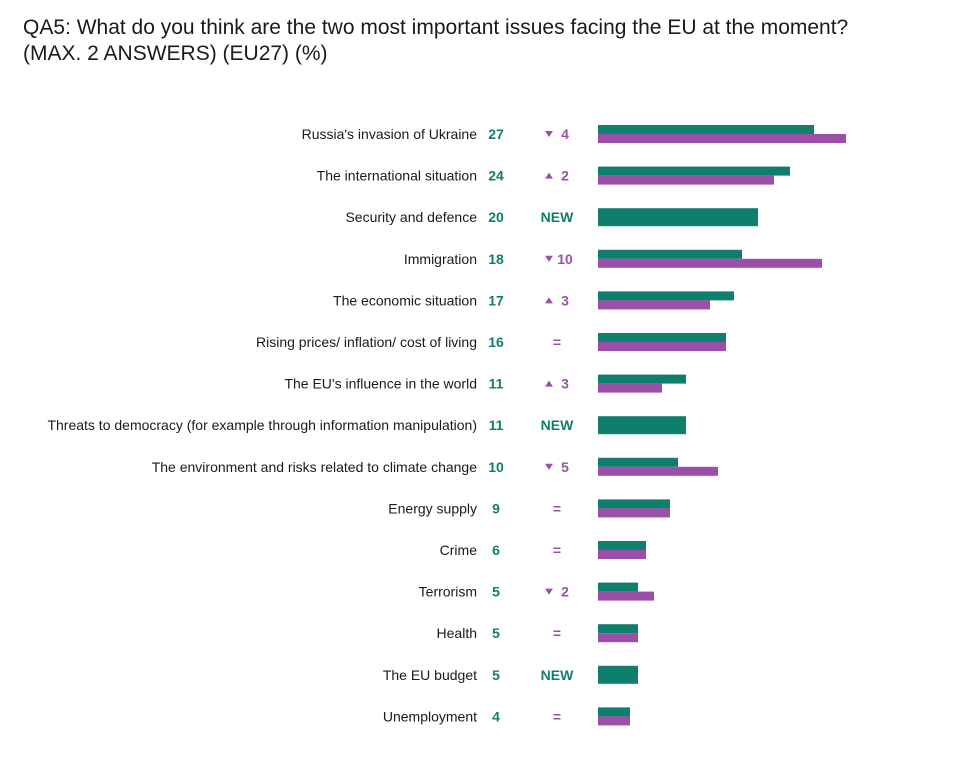  I want to click on category-label: The EU's influence in the world, so click(380, 384).